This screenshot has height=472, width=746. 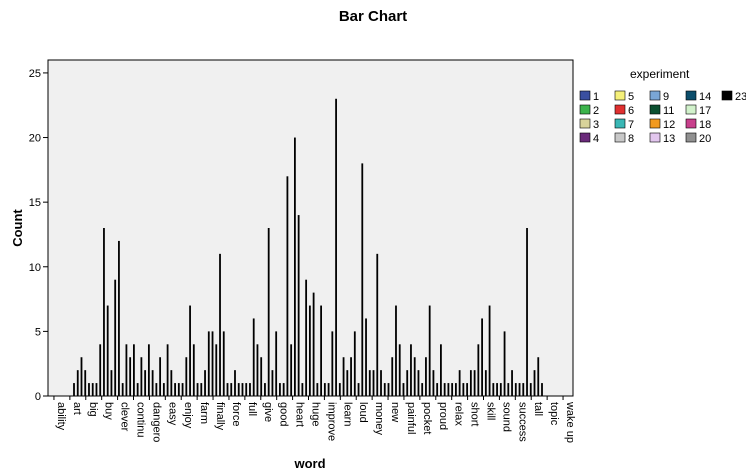 I want to click on legend-label: 4, so click(x=596, y=139).